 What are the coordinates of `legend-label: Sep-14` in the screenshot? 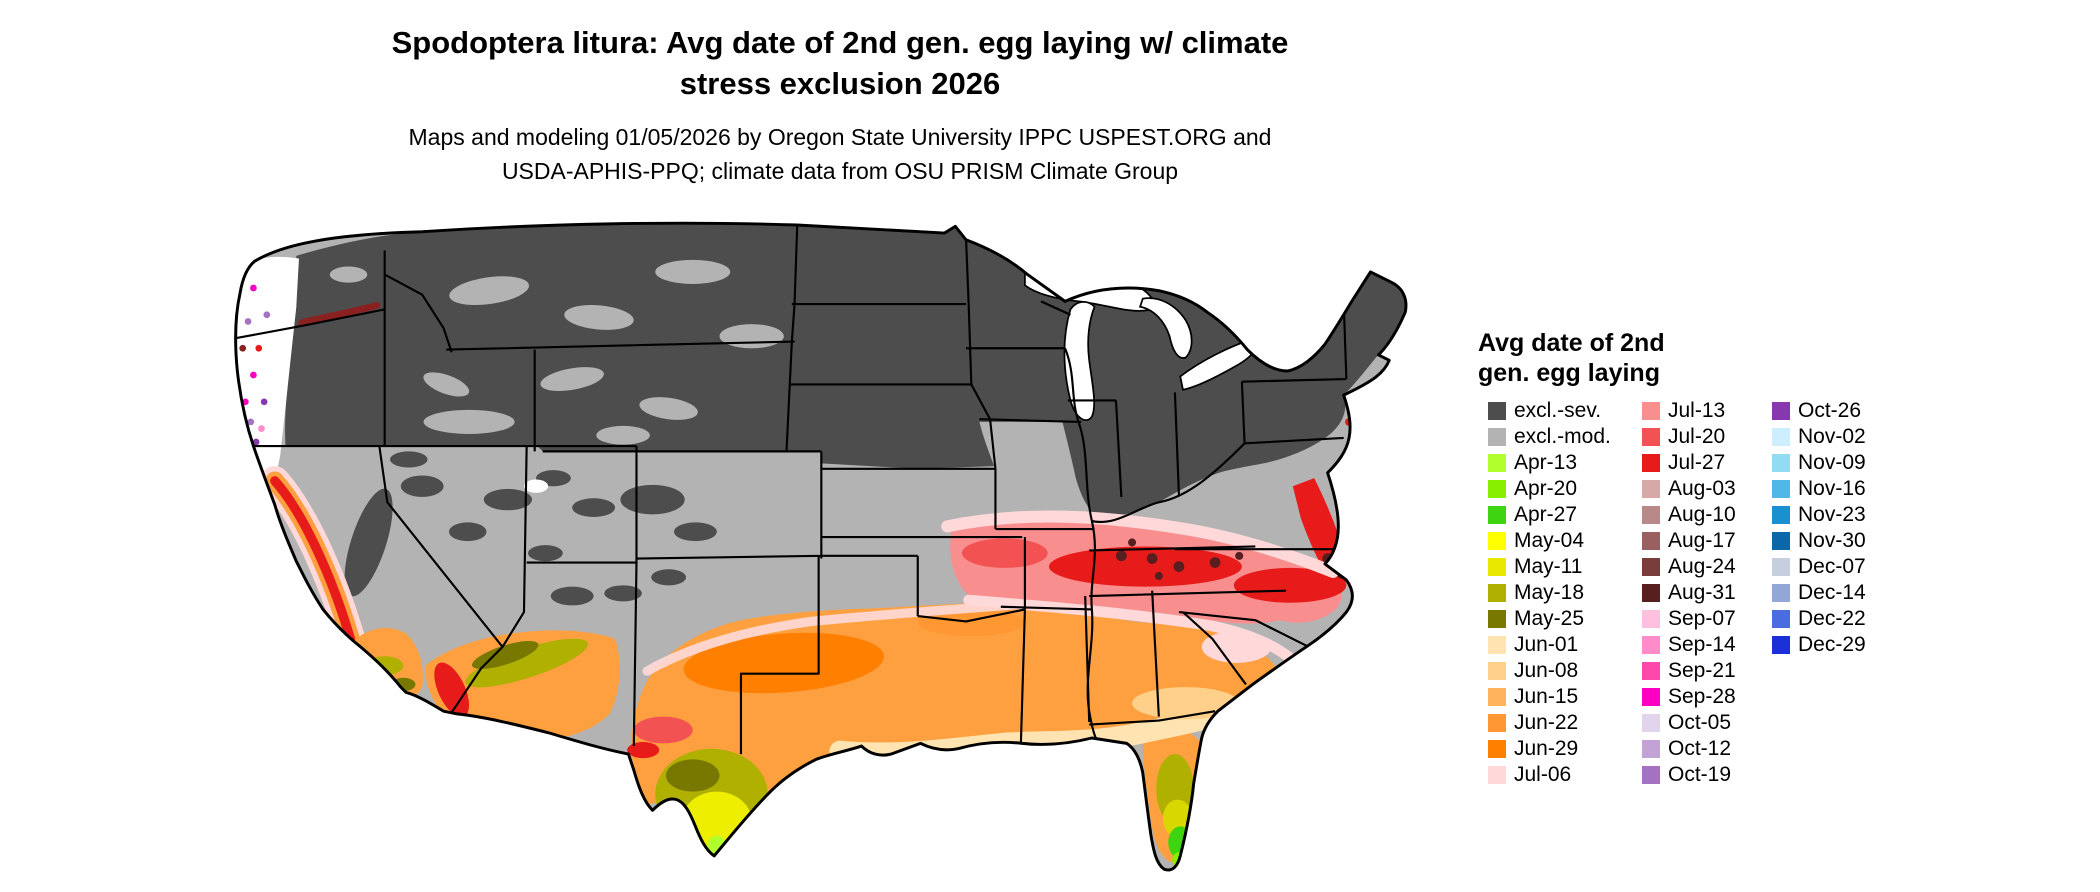 It's located at (1702, 644).